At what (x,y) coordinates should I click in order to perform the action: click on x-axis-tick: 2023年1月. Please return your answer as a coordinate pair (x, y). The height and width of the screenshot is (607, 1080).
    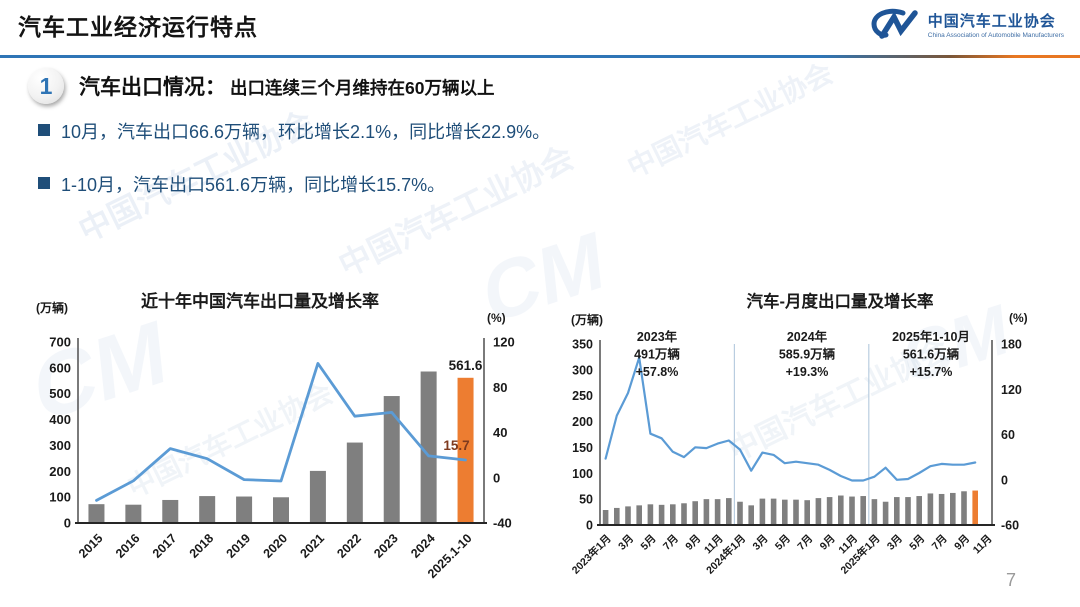
    Looking at the image, I should click on (591, 554).